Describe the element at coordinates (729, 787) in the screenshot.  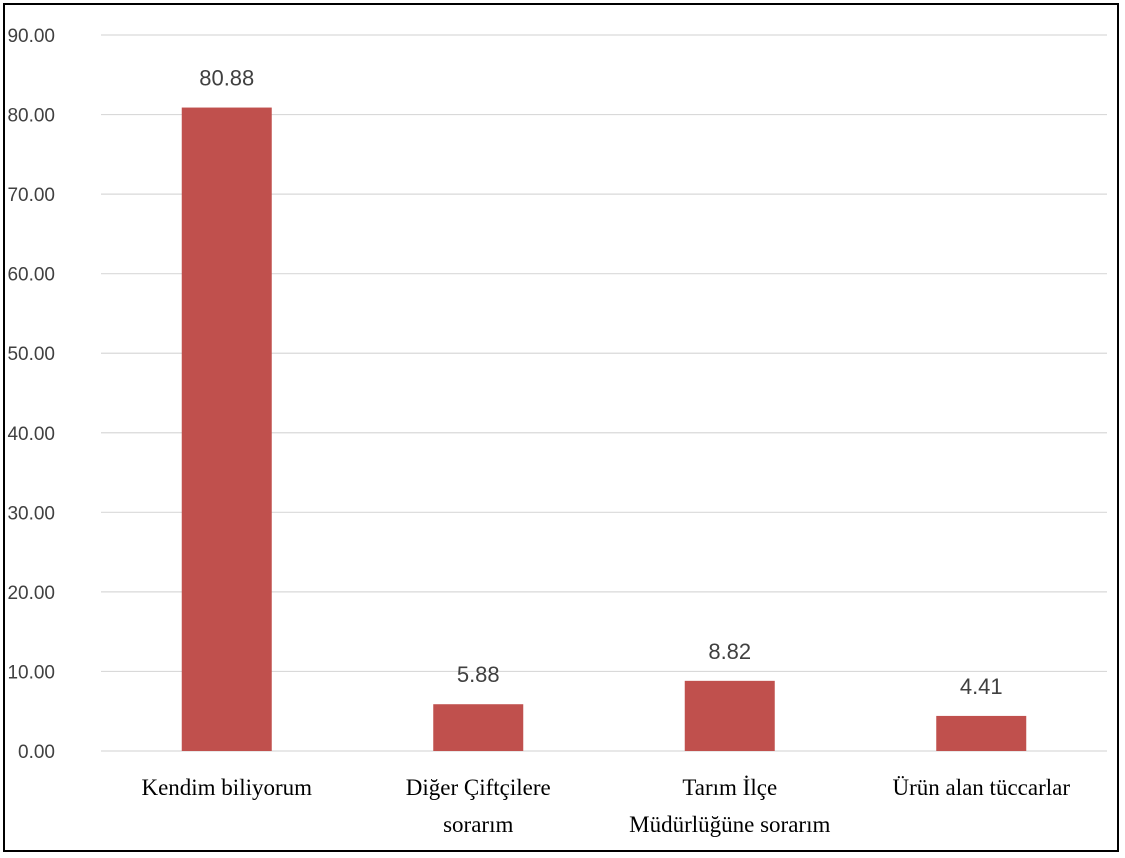
I see `x-category-label: Tarım İlçe` at that location.